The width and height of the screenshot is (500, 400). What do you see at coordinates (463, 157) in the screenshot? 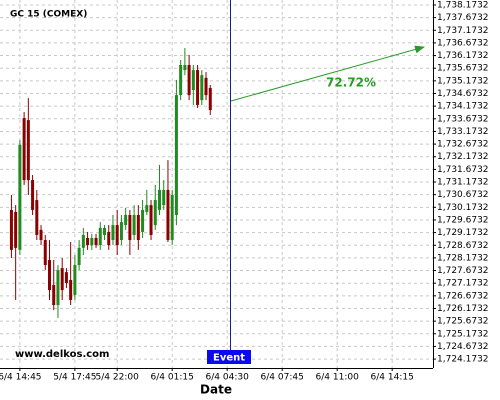
I see `y-tick-label: 1,732.1732` at bounding box center [463, 157].